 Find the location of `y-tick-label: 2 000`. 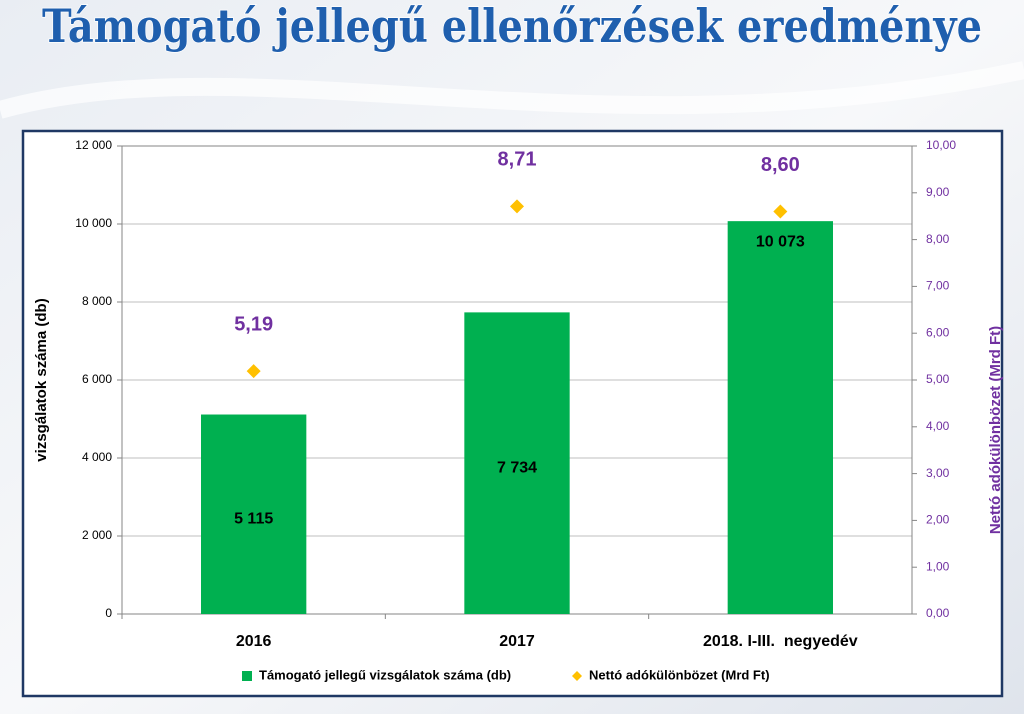

y-tick-label: 2 000 is located at coordinates (97, 535).